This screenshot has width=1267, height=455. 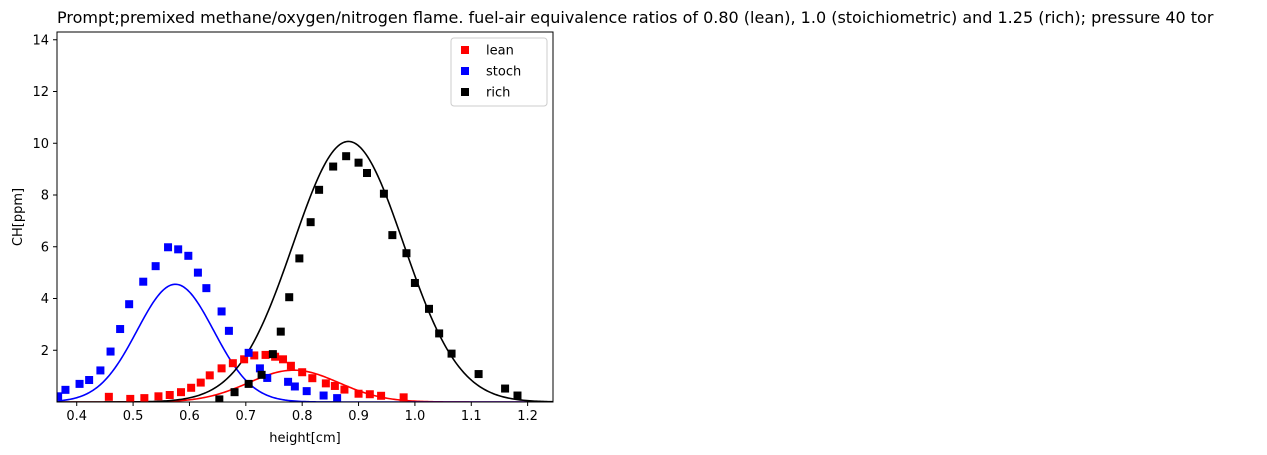 What do you see at coordinates (45, 247) in the screenshot?
I see `y-tick-label-2: 6` at bounding box center [45, 247].